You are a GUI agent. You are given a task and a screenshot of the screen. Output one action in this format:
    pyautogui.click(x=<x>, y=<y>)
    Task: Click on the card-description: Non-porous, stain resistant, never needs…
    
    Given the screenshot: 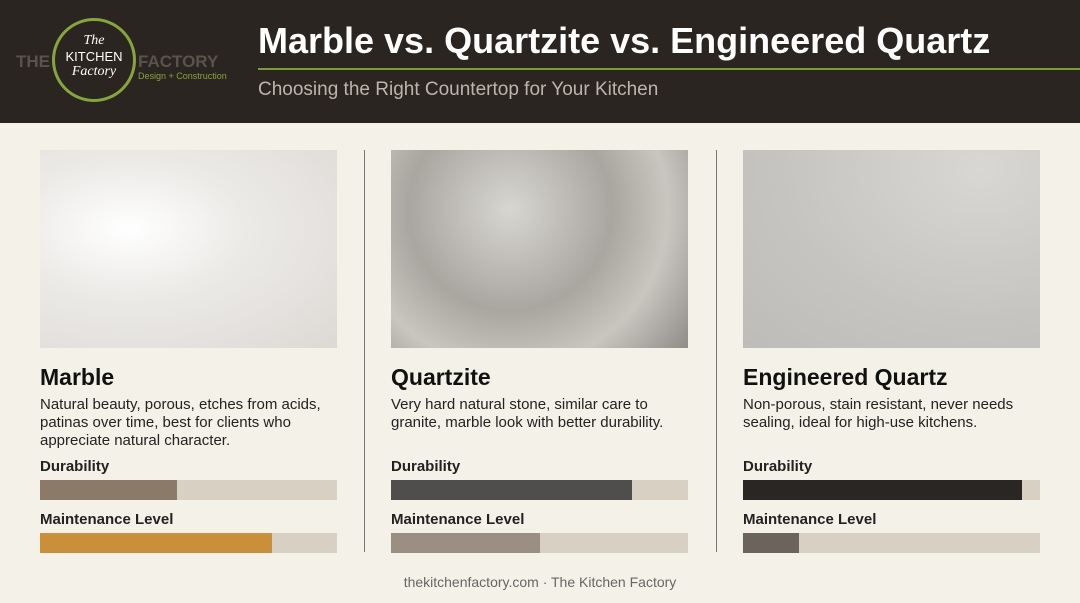 What is the action you would take?
    pyautogui.click(x=878, y=413)
    